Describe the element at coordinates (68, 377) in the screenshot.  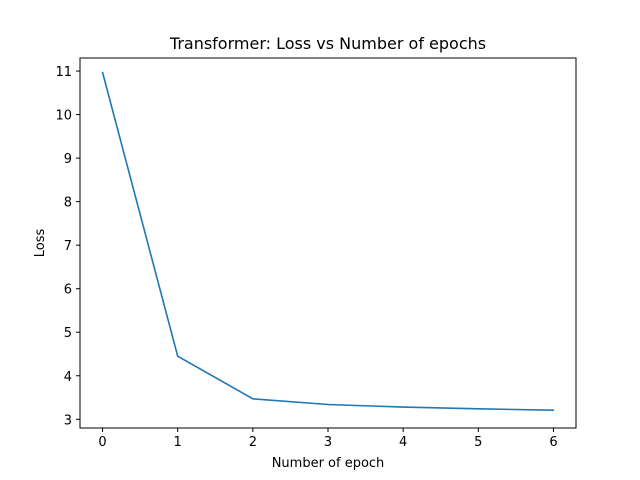
I see `y-tick-label: 4` at that location.